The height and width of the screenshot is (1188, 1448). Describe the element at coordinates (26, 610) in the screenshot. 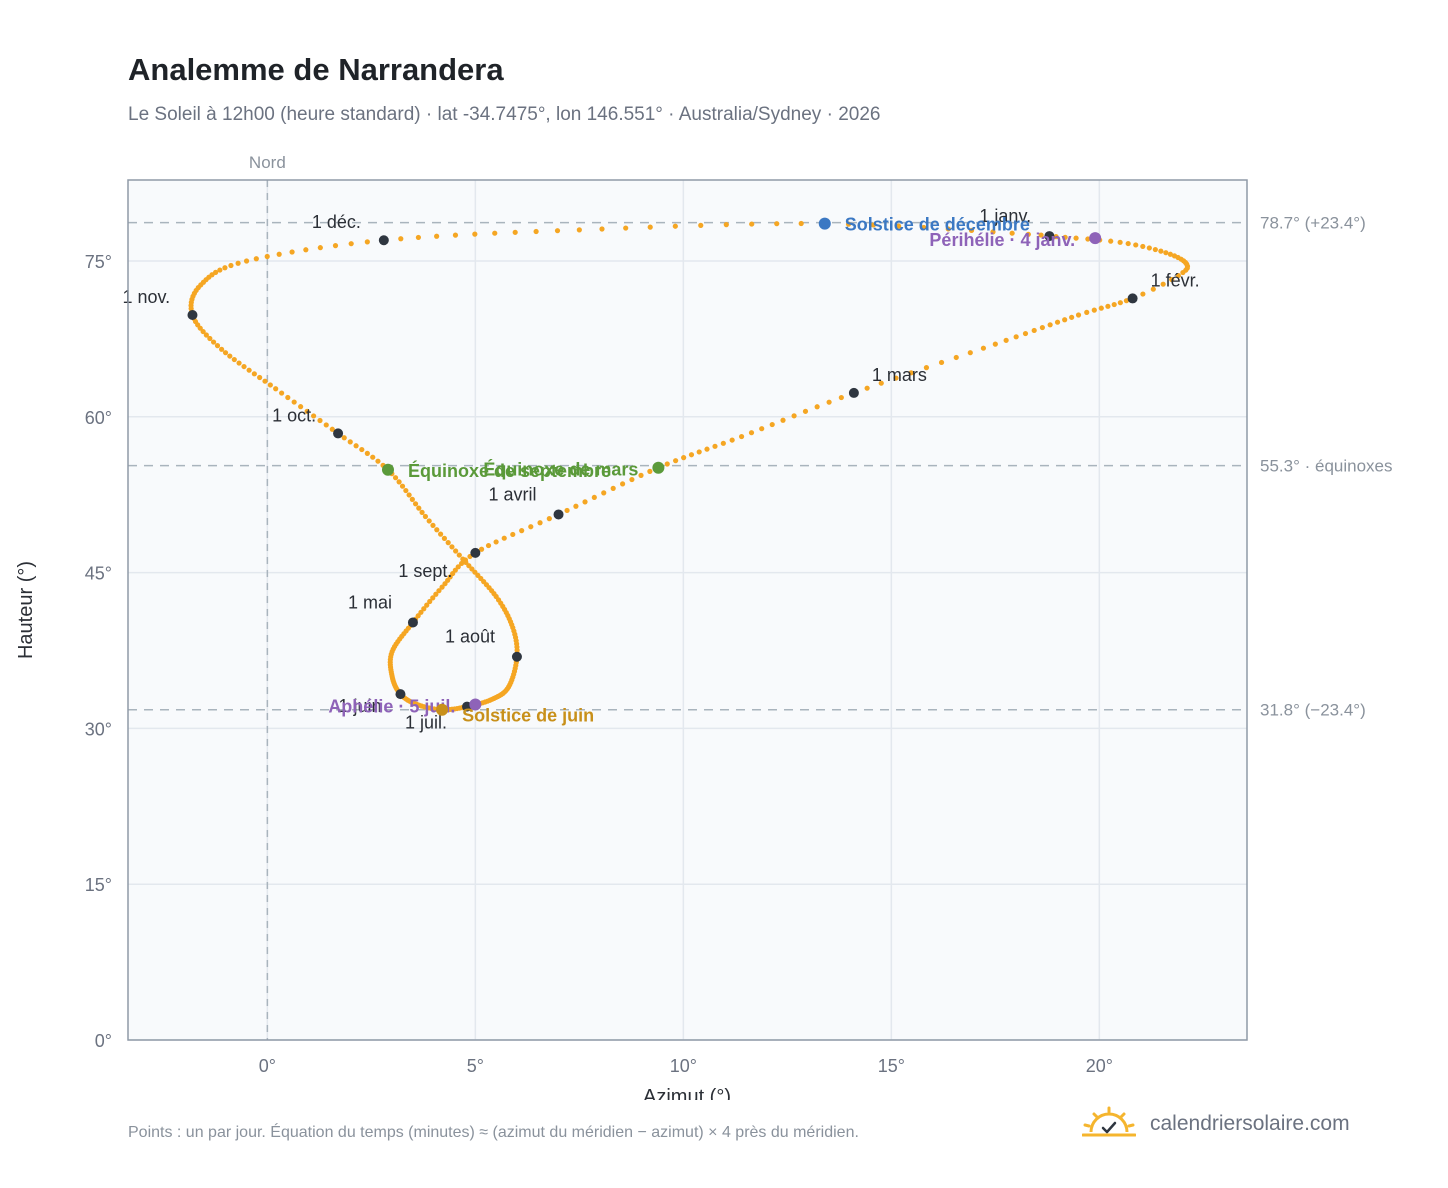

I see `y-axis-label: Hauteur (°)` at that location.